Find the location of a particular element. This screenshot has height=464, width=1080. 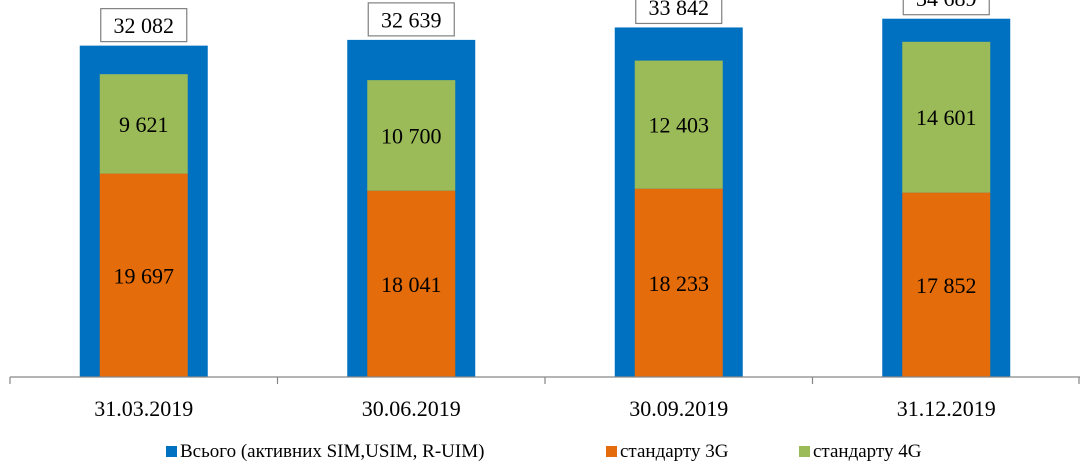

label-3g-1: 18 041 is located at coordinates (411, 284).